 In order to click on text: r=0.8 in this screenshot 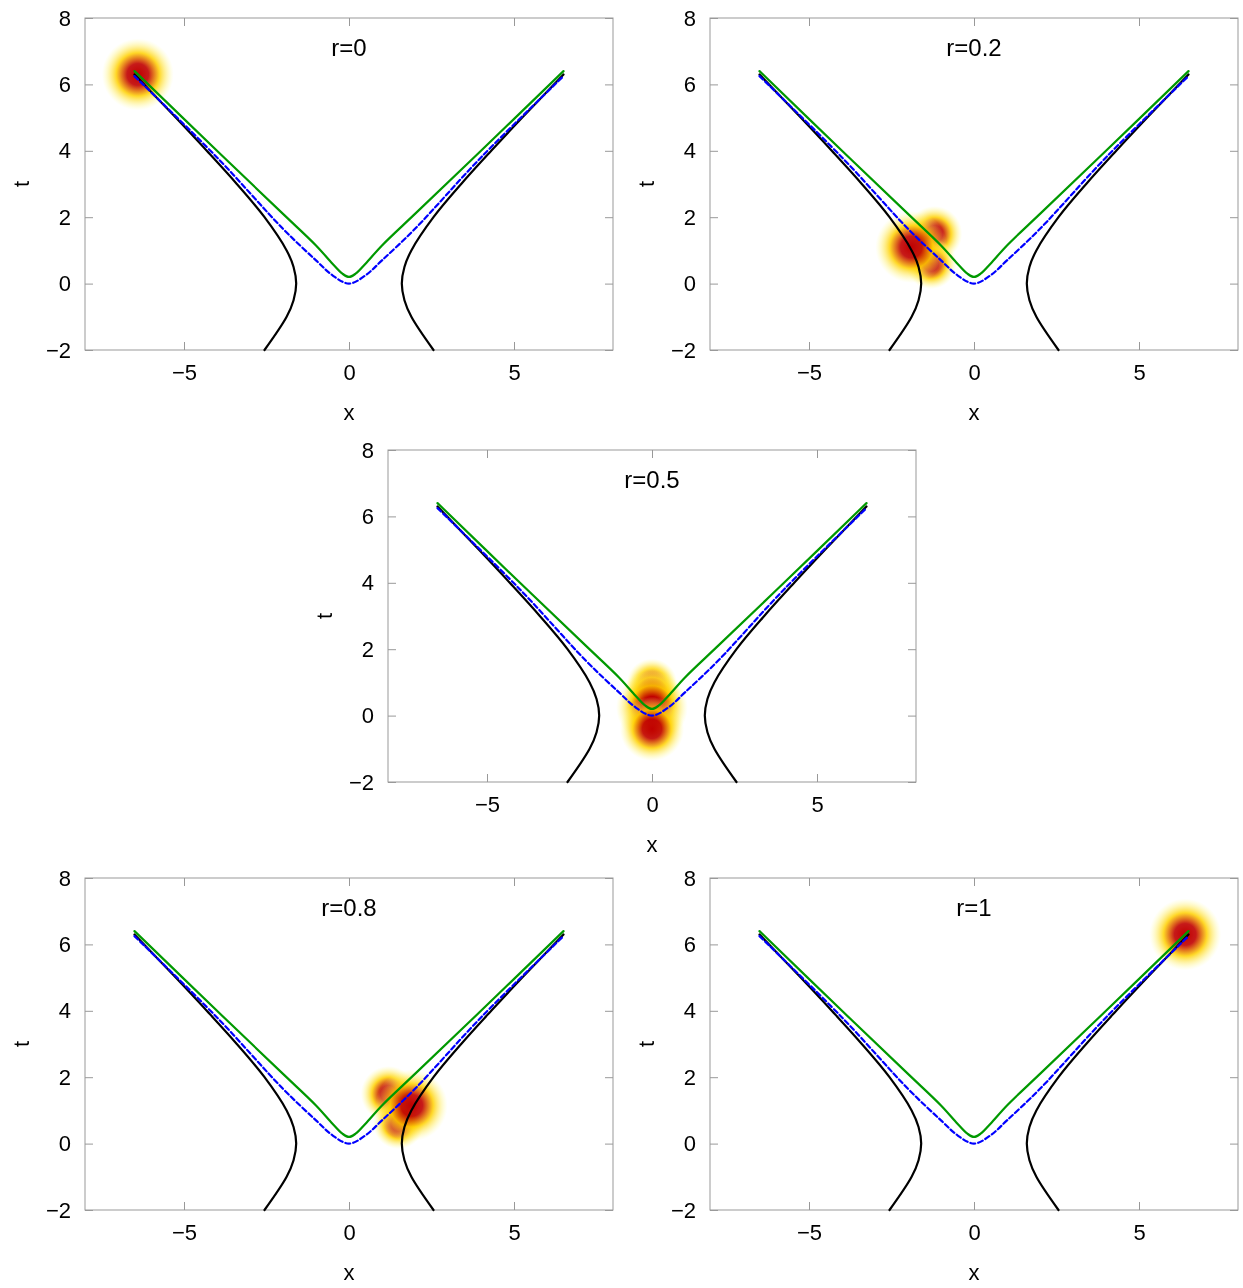, I will do `click(349, 907)`.